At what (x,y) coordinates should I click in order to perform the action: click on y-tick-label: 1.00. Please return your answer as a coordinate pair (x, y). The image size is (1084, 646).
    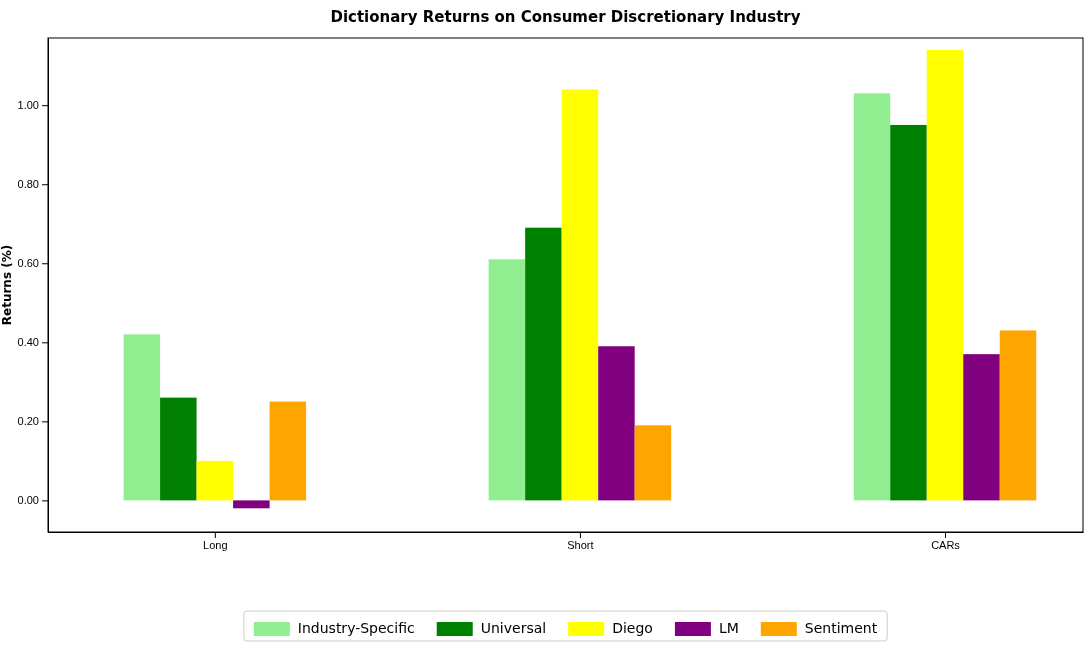
    Looking at the image, I should click on (28, 105).